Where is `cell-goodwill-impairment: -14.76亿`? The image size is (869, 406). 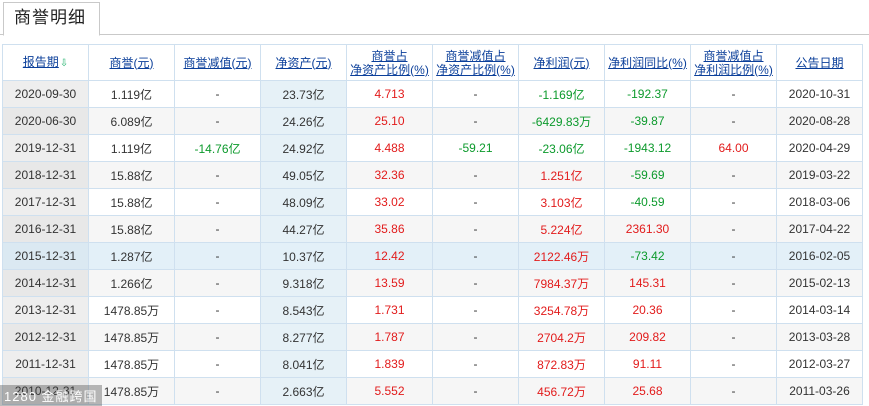 cell-goodwill-impairment: -14.76亿 is located at coordinates (217, 148).